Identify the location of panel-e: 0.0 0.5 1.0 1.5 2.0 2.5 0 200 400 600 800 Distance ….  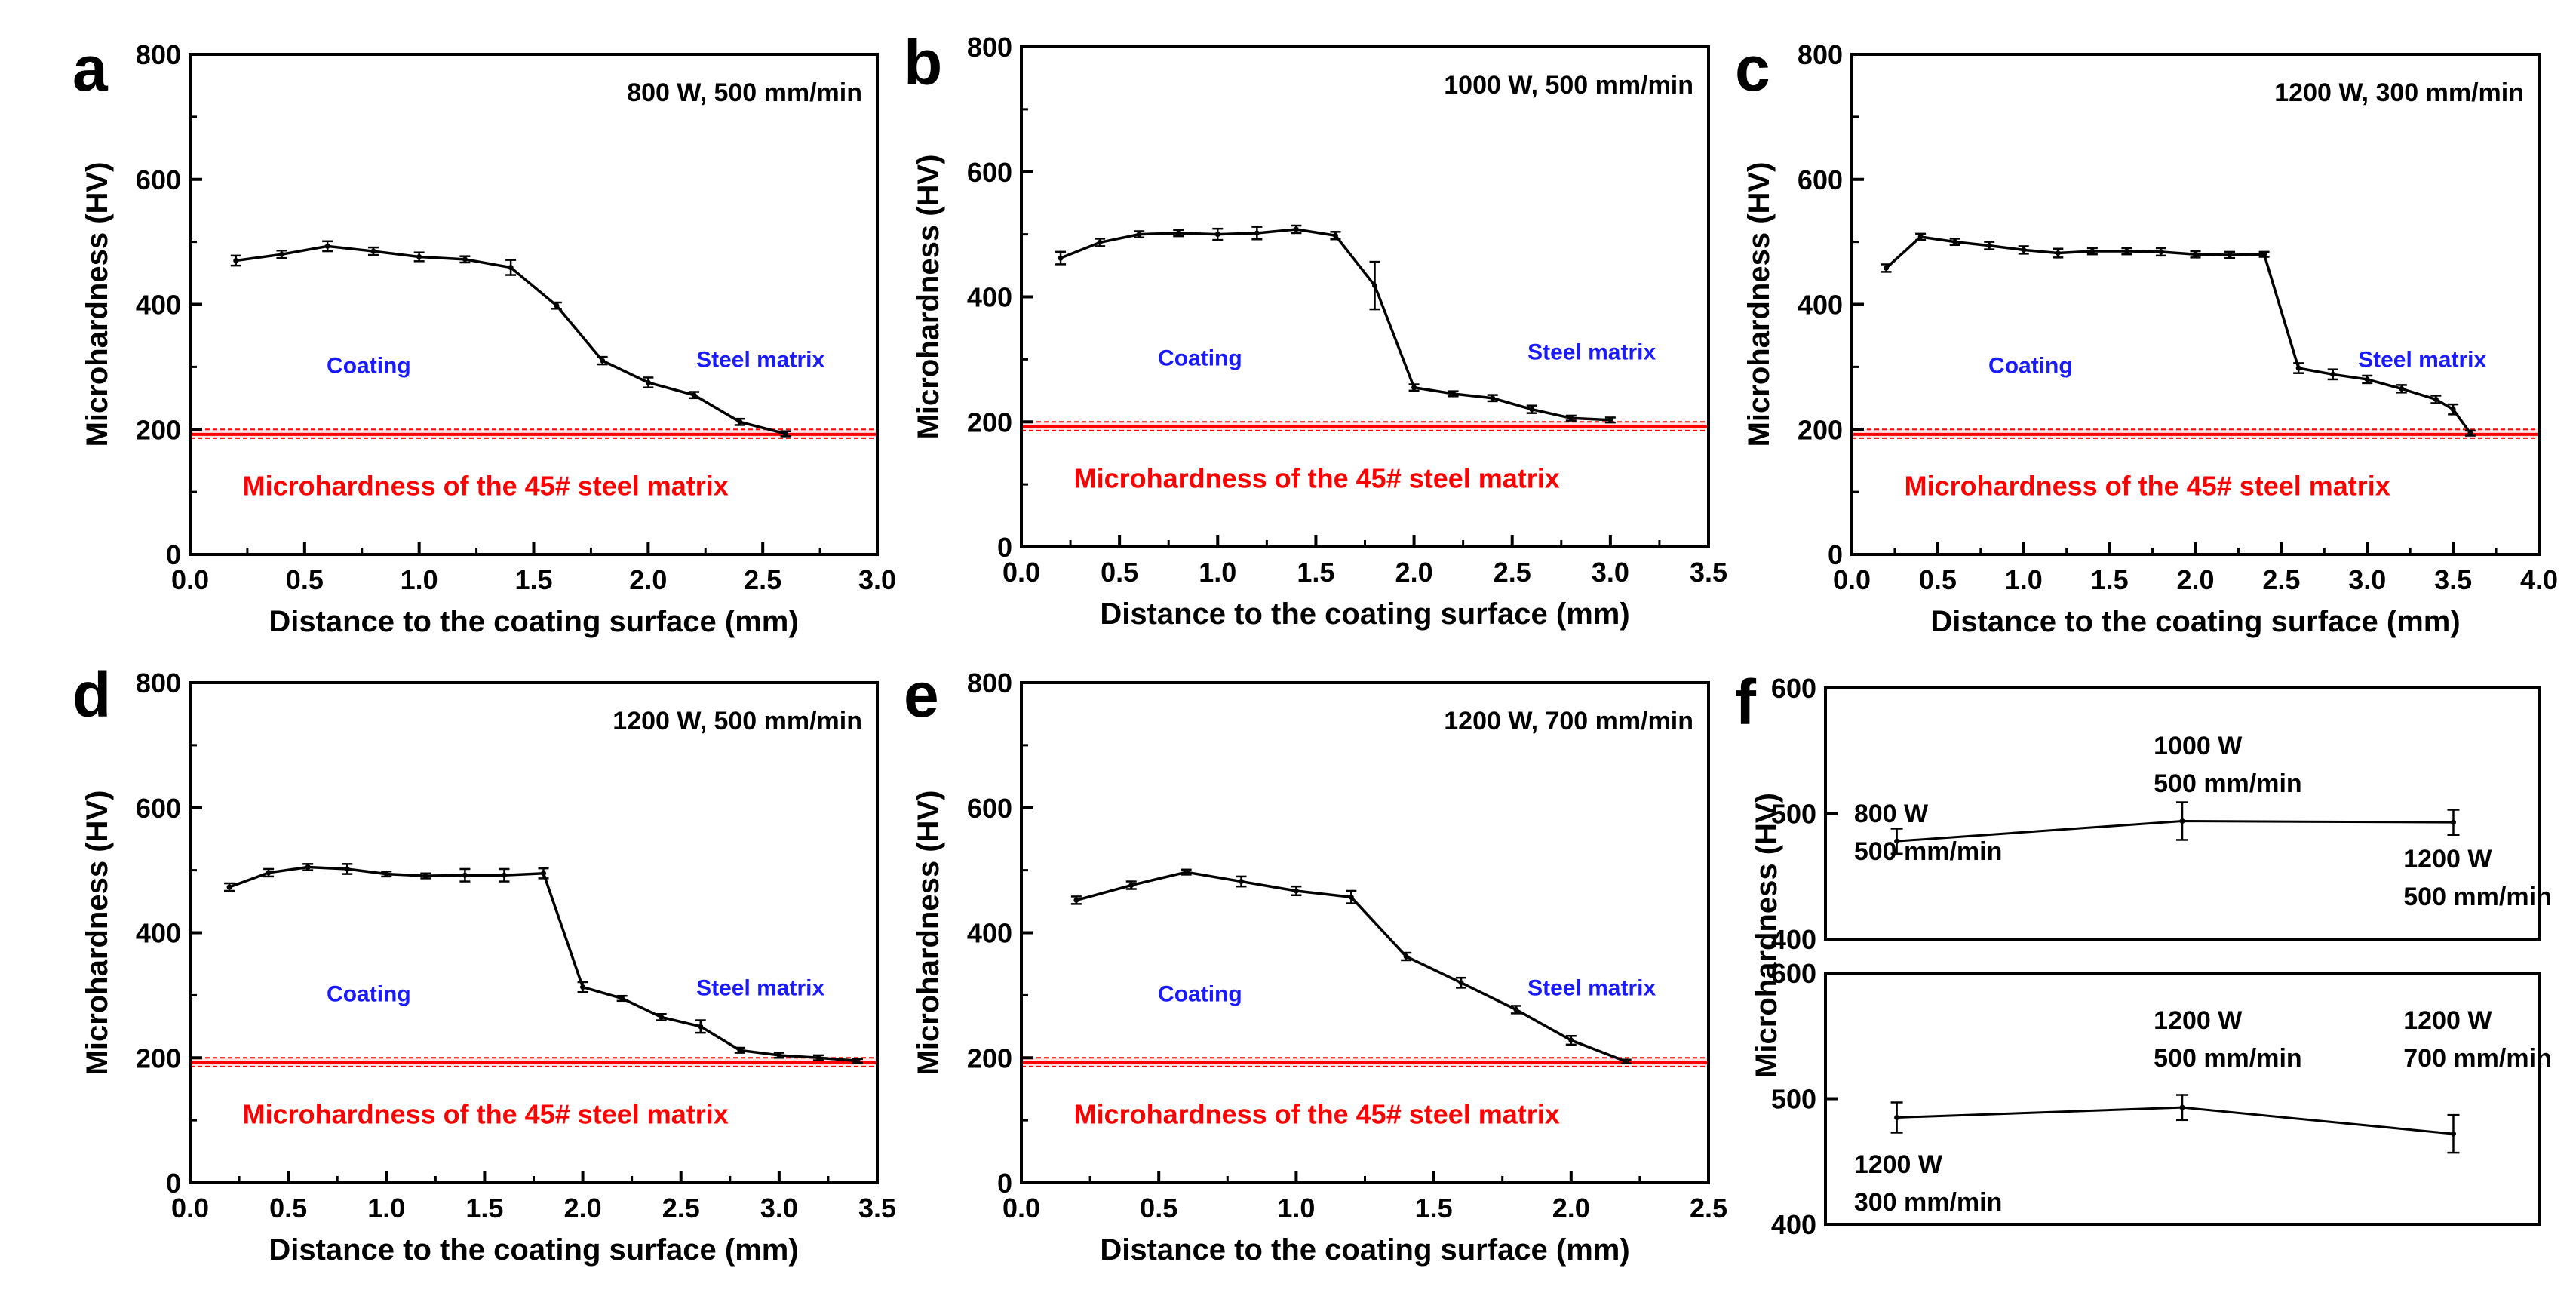
(1315, 963).